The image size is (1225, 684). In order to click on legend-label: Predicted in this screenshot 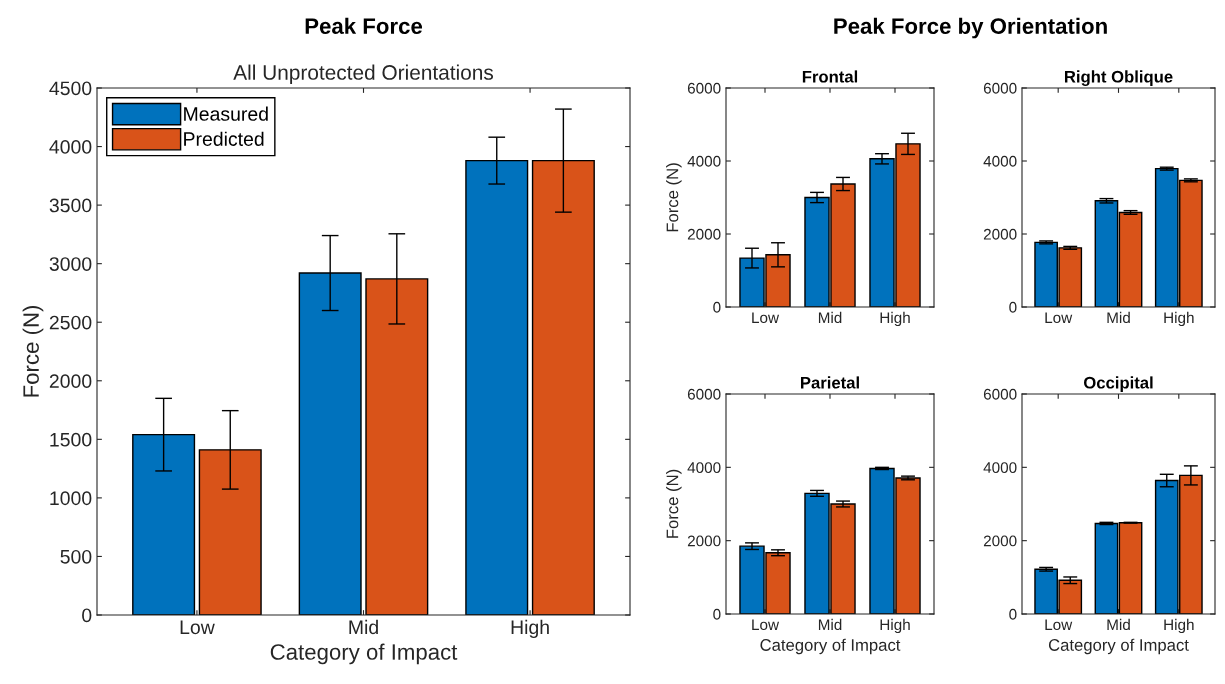, I will do `click(224, 138)`.